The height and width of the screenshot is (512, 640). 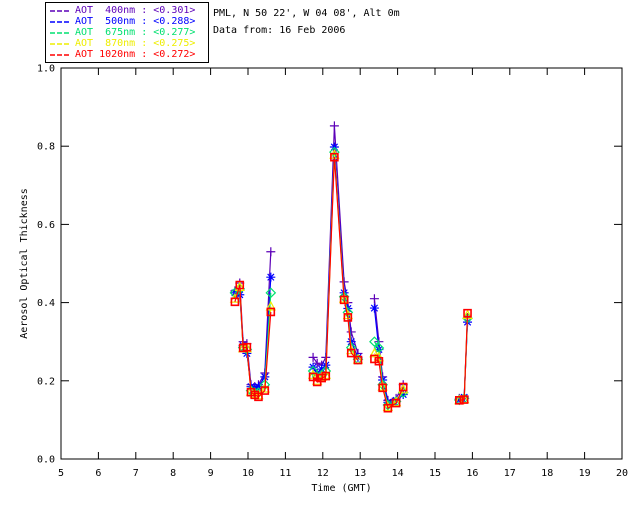 What do you see at coordinates (136, 473) in the screenshot?
I see `svg-text: 7` at bounding box center [136, 473].